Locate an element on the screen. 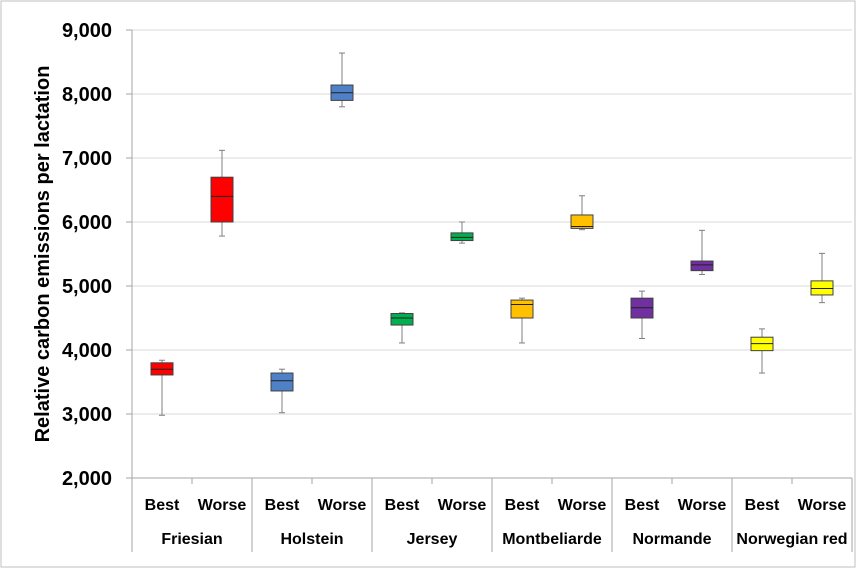 Image resolution: width=856 pixels, height=573 pixels. group-label: Montbeliarde is located at coordinates (552, 539).